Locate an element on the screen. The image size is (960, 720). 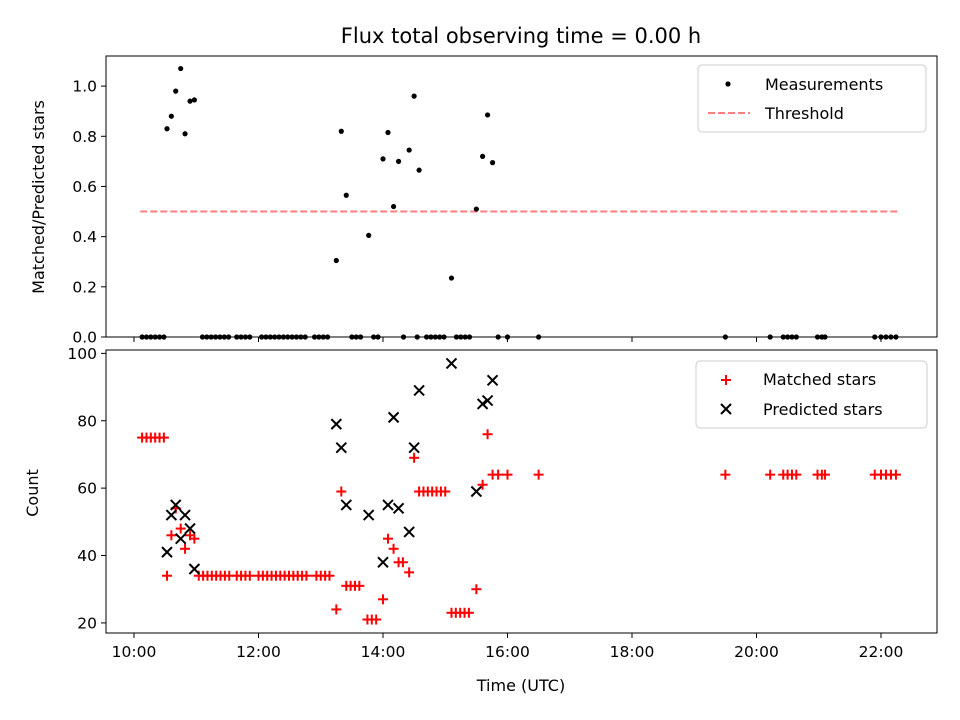
y-tick-label: 0.8 is located at coordinates (84, 137).